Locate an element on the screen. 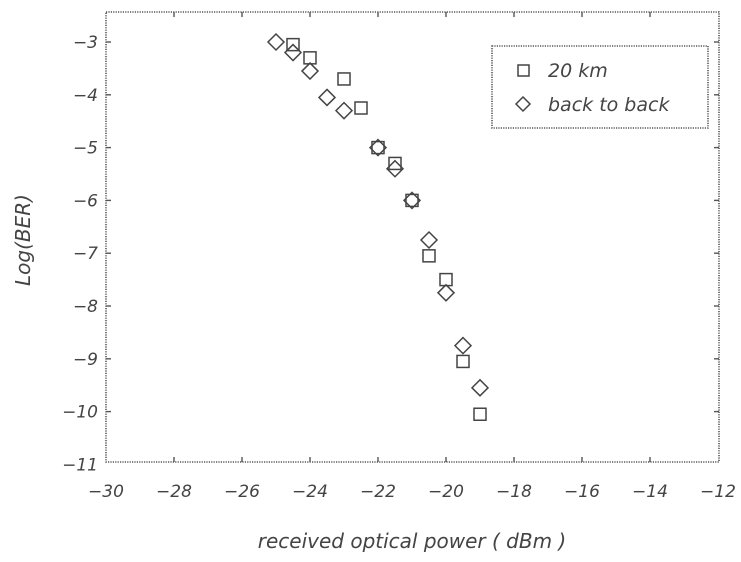 This screenshot has height=562, width=741. legend-label-back-to-back: back to back is located at coordinates (609, 105).